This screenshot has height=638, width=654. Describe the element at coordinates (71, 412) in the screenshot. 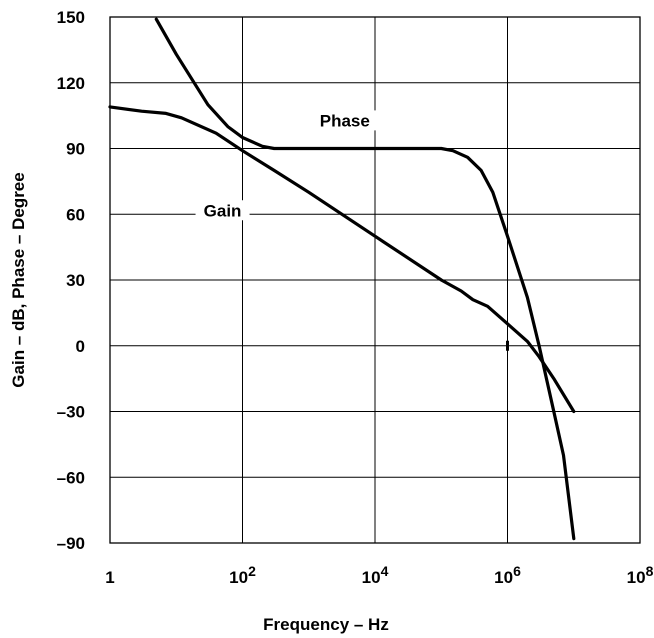

I see `y-tick-label: –30` at that location.